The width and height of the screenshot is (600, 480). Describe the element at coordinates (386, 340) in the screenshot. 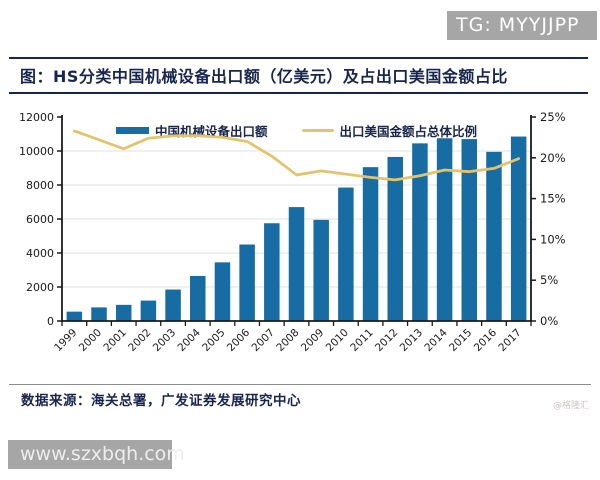

I see `x-label-2012: 2012` at that location.